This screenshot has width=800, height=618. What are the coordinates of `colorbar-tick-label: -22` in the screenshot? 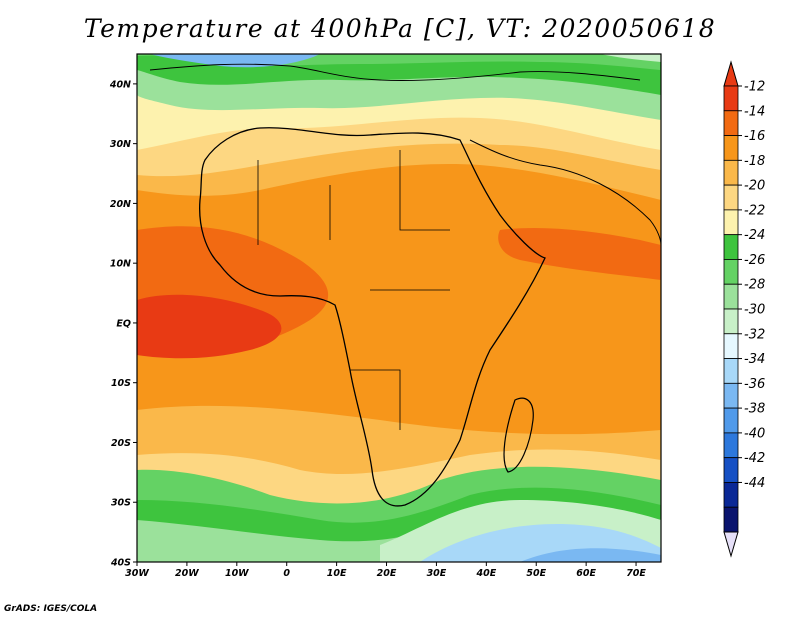 It's located at (754, 210).